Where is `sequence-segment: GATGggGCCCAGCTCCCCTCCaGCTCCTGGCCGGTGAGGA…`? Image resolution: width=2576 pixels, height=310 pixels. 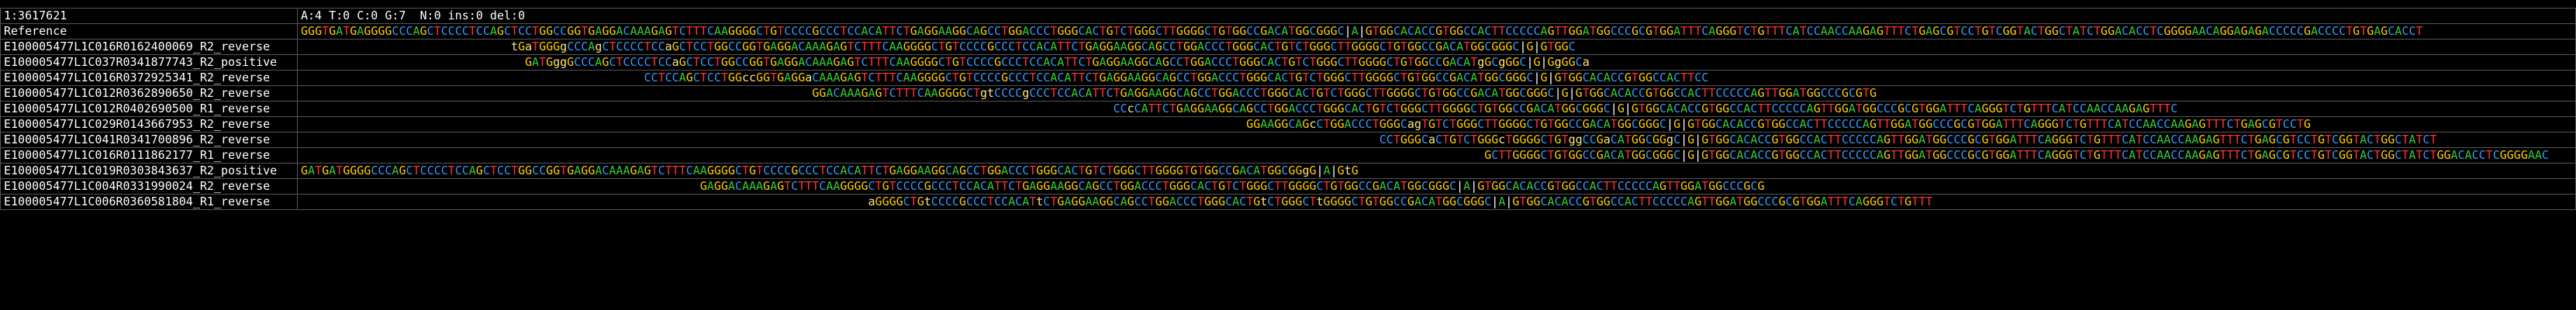
sequence-segment: GATGggGCCCAGCTCCCCTCCaGCTCCTGGCCGGTGAGGA… is located at coordinates (1025, 62).